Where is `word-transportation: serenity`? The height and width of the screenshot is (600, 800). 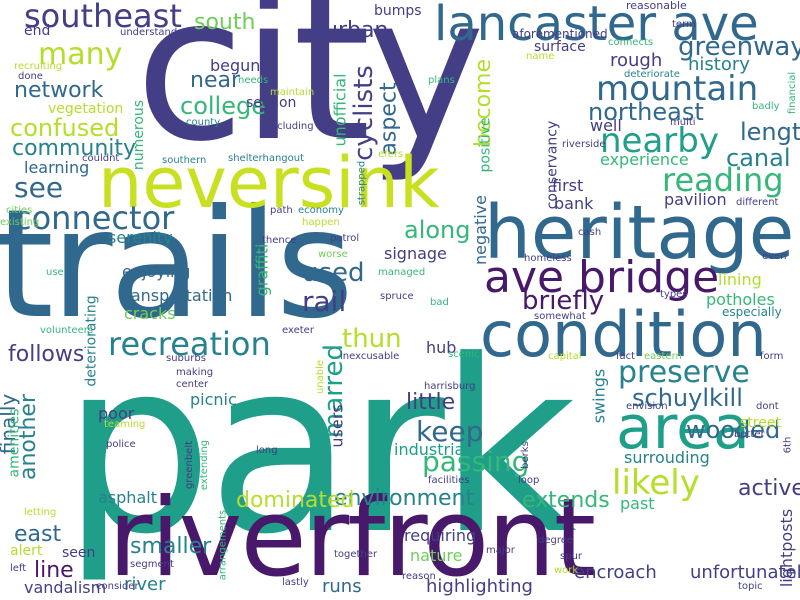
word-transportation: serenity is located at coordinates (140, 237).